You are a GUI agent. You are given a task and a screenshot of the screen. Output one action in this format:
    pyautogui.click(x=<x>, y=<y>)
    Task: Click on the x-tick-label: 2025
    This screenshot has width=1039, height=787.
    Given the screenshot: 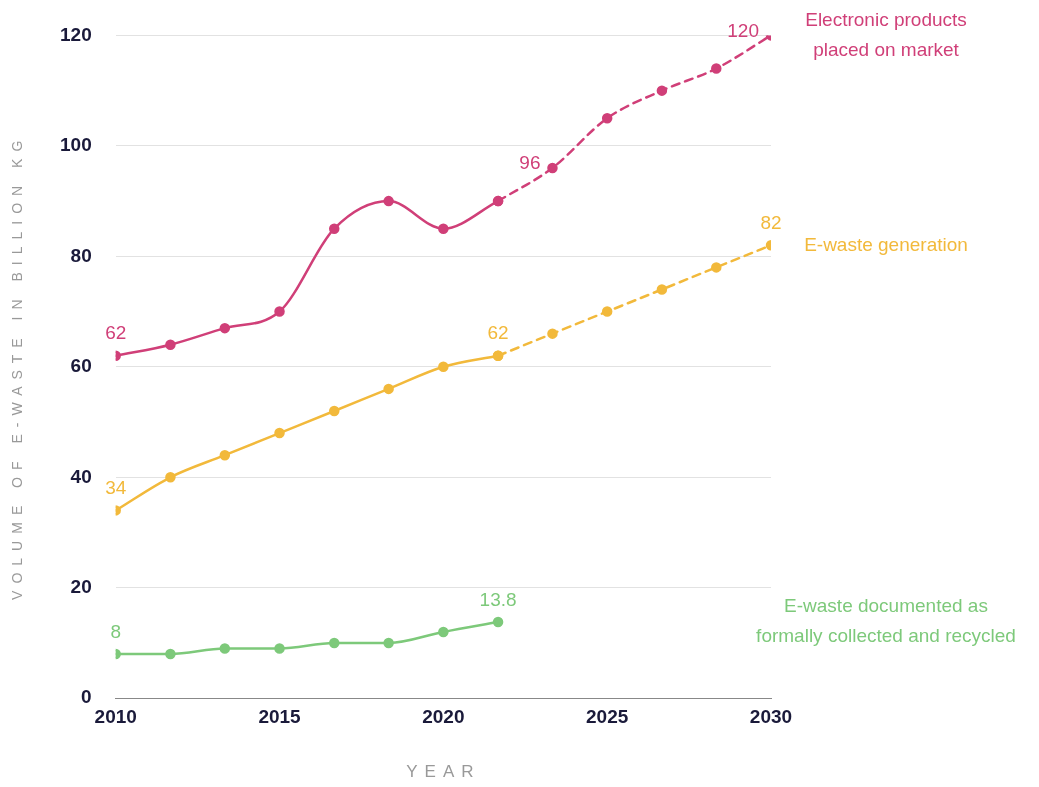 What is the action you would take?
    pyautogui.click(x=607, y=716)
    